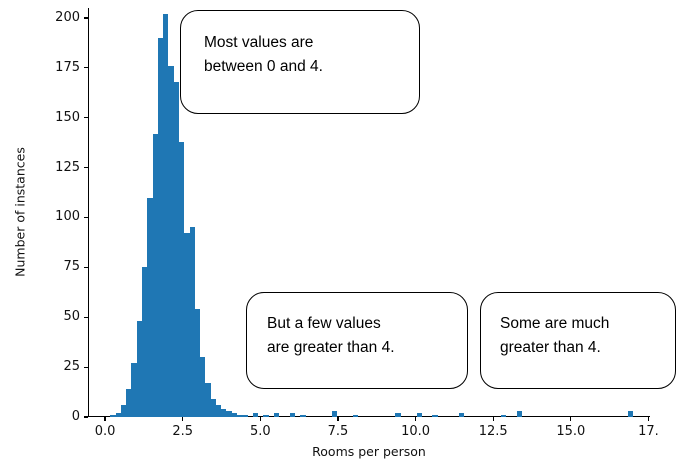  Describe the element at coordinates (89, 212) in the screenshot. I see `y-axis-line` at that location.